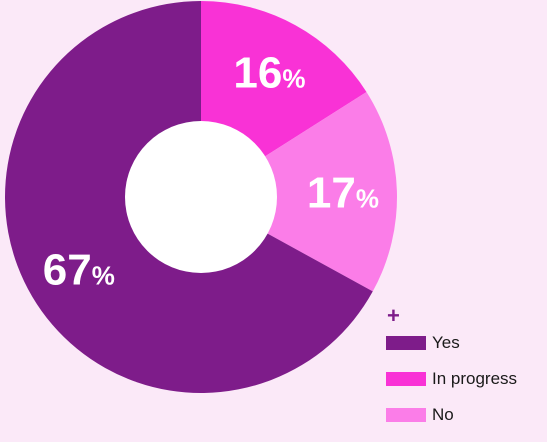 This screenshot has height=442, width=547. What do you see at coordinates (443, 414) in the screenshot?
I see `legend-label-no: No` at bounding box center [443, 414].